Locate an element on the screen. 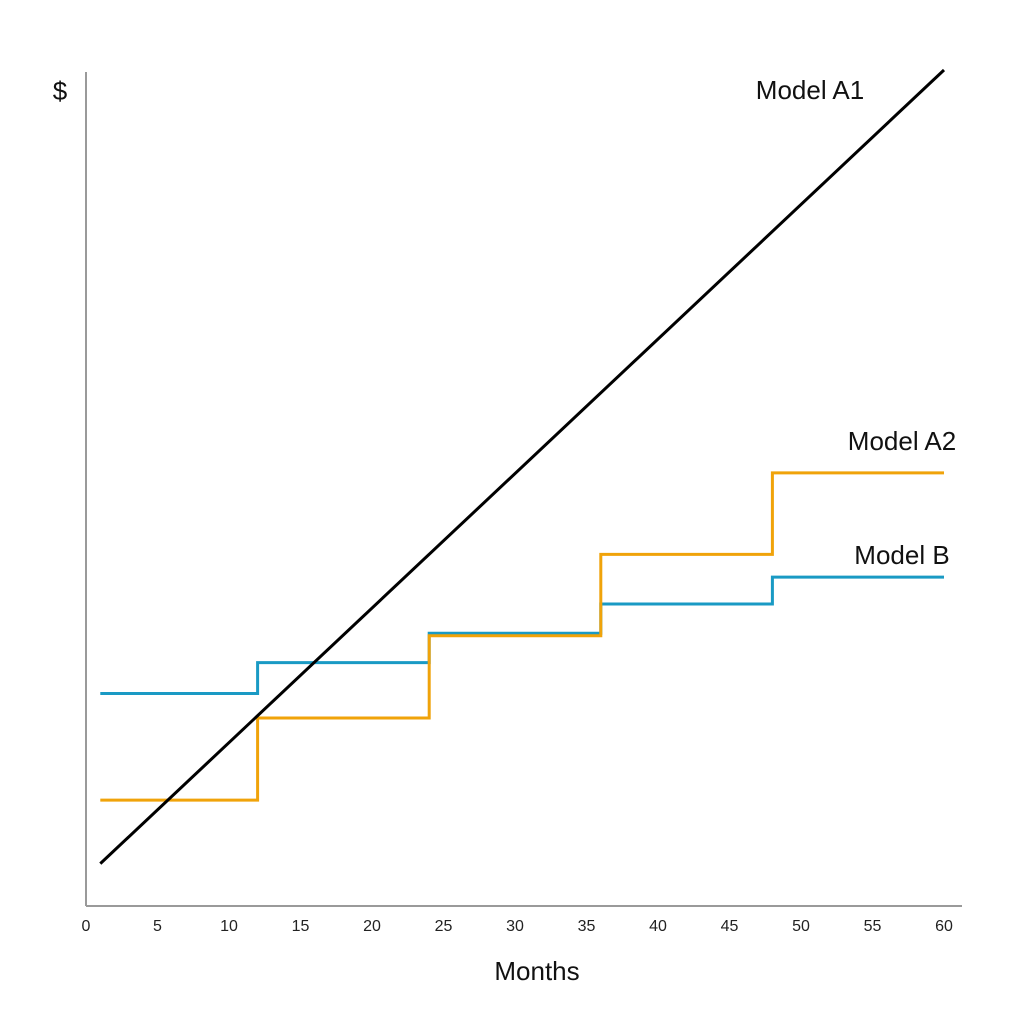  x-tick-label: 35 is located at coordinates (587, 926).